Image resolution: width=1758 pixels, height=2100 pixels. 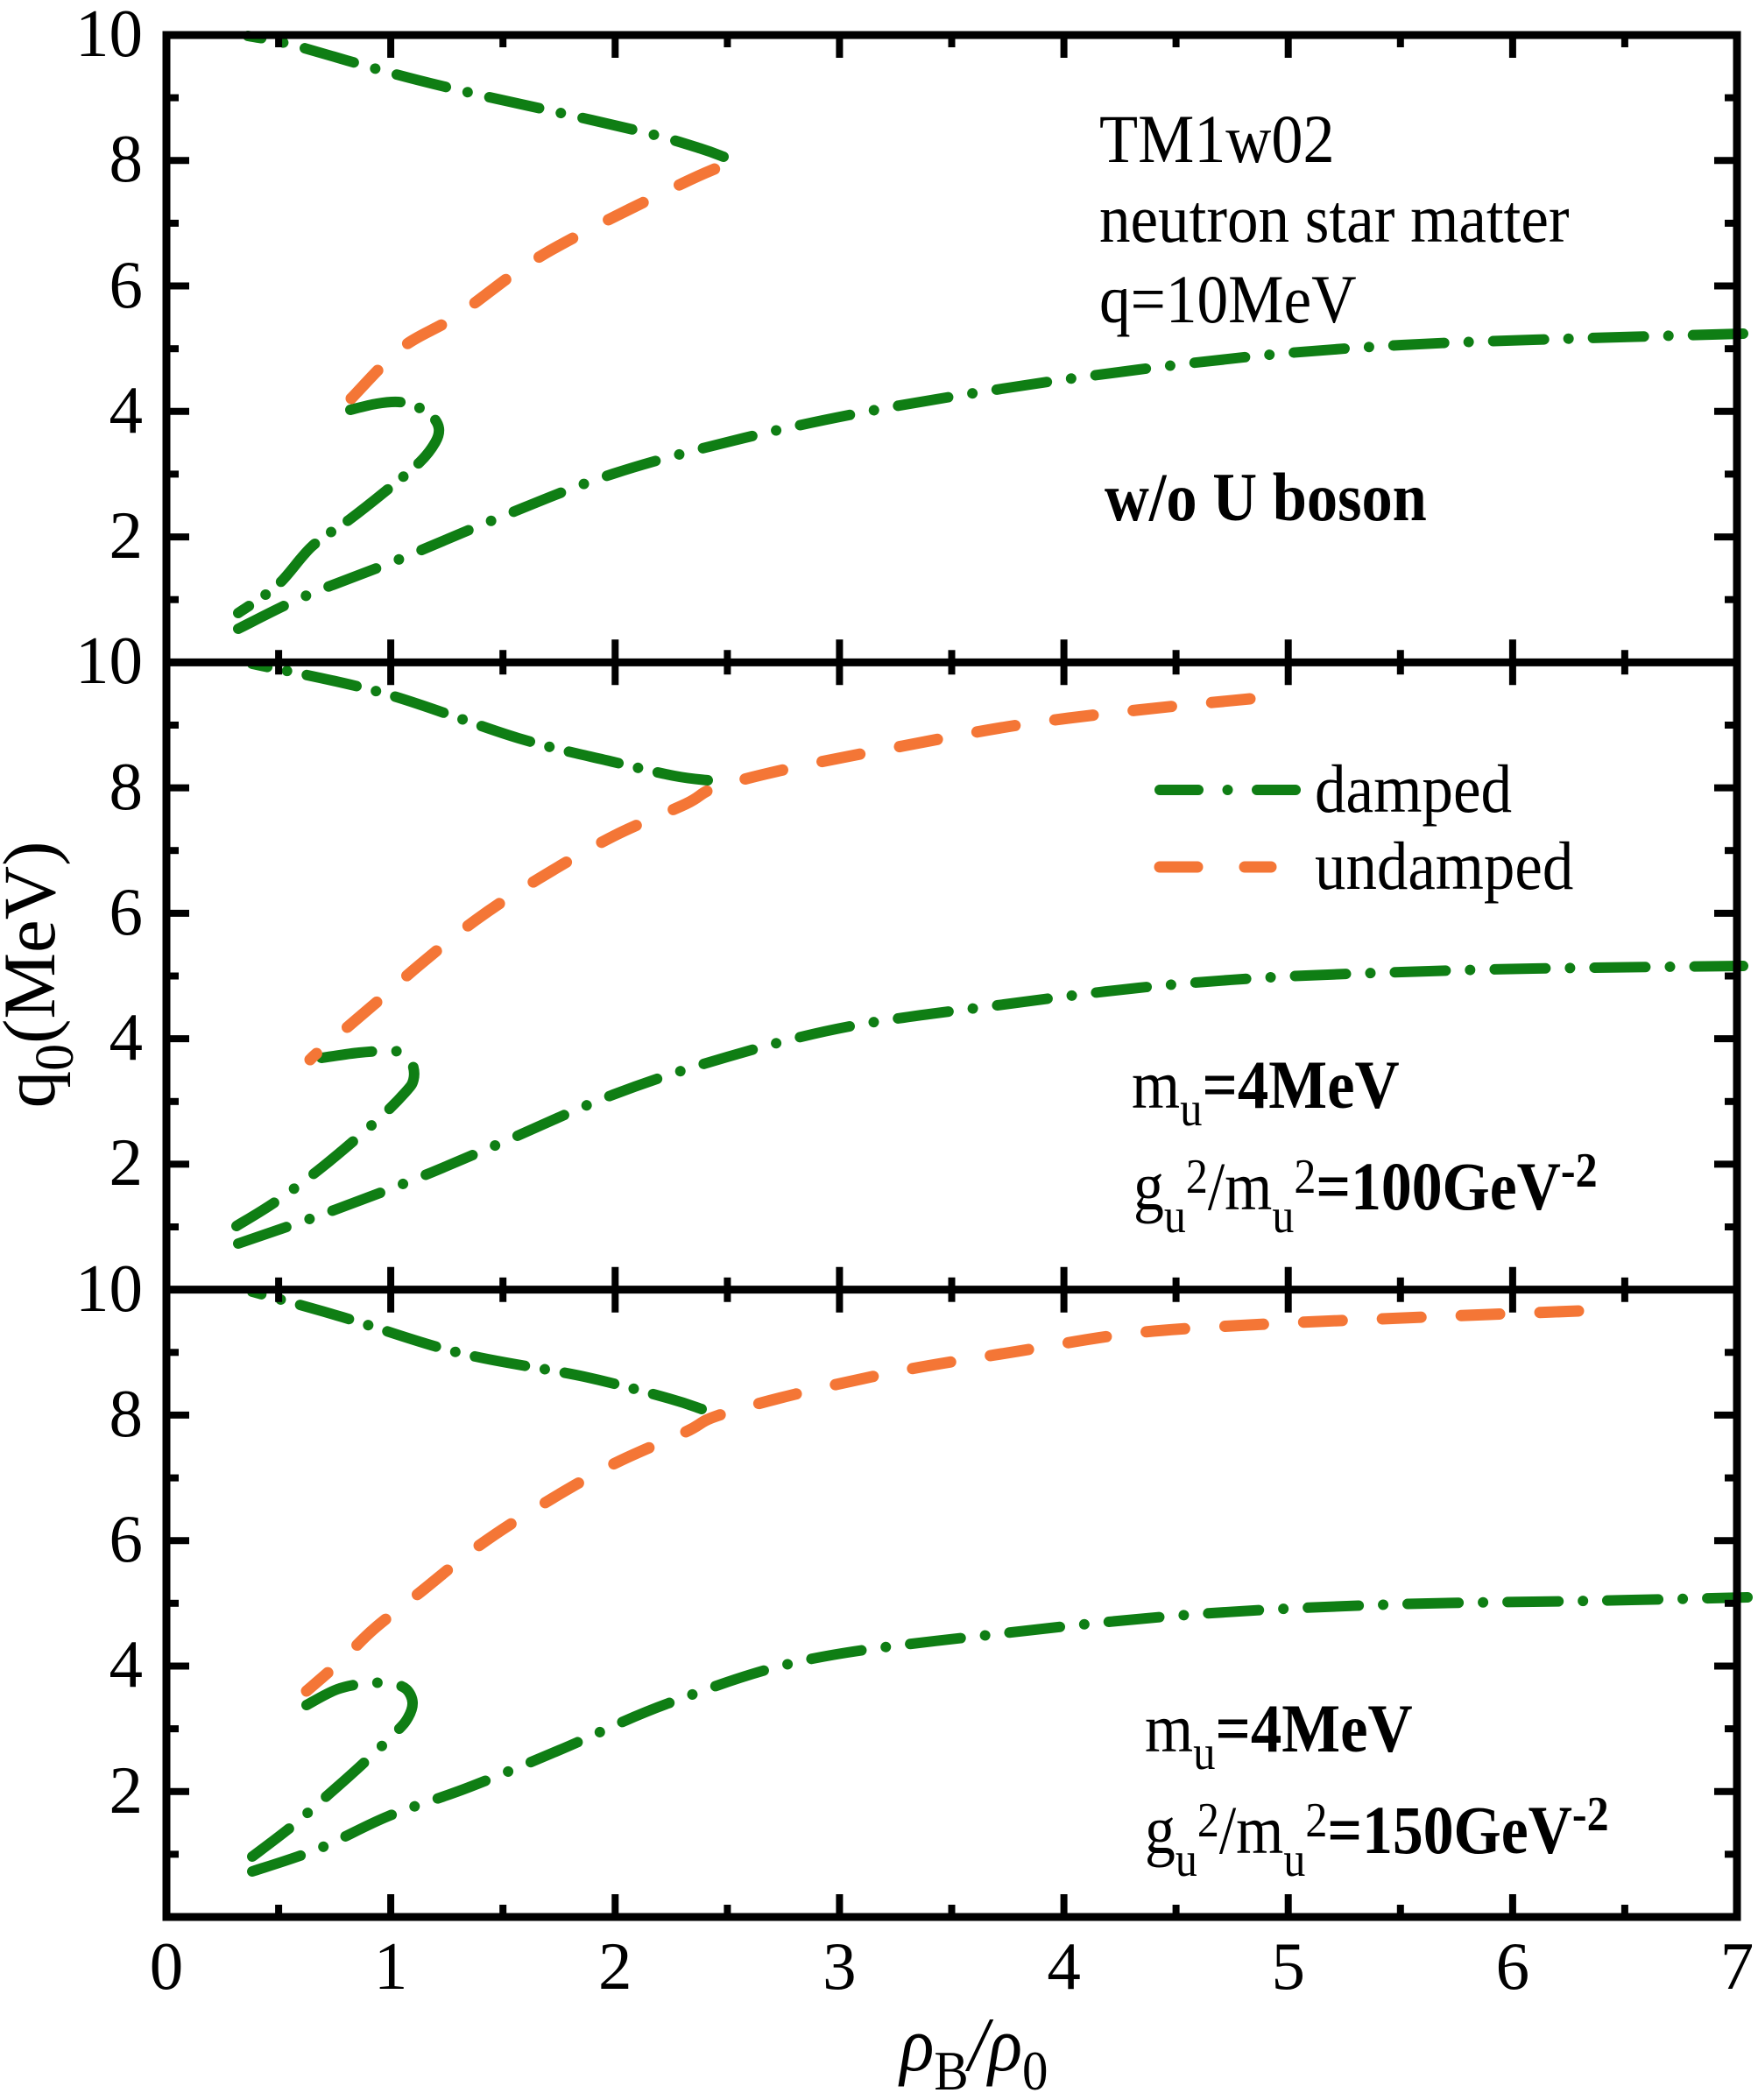 I want to click on svg-text: neutron star matter, so click(x=1334, y=220).